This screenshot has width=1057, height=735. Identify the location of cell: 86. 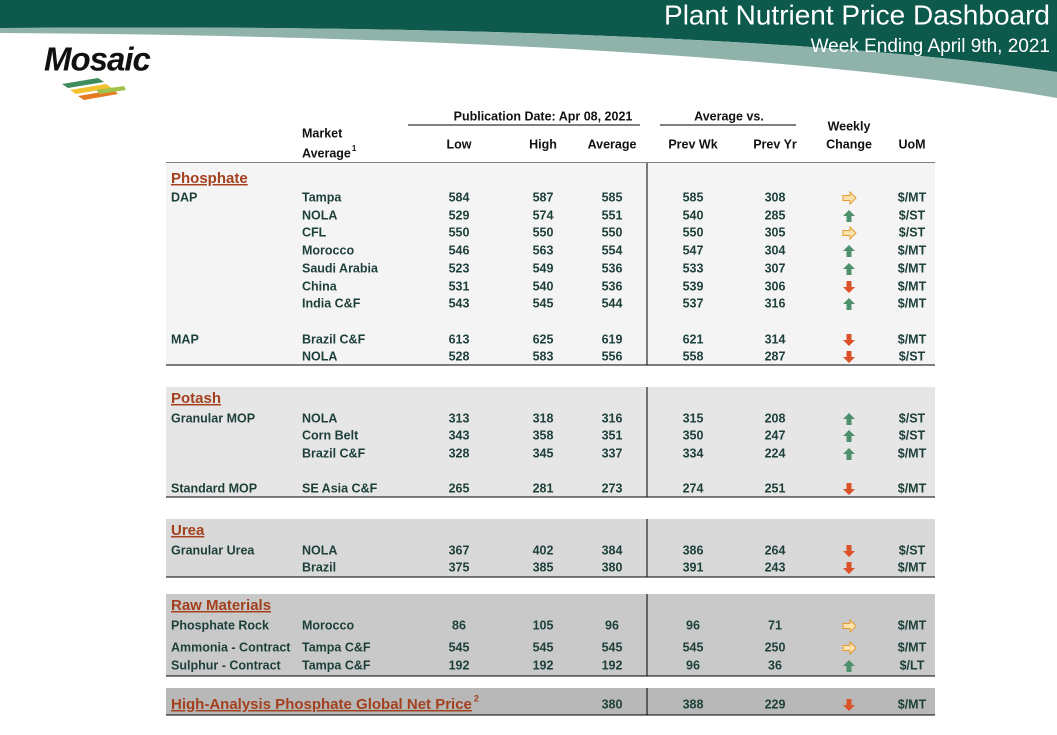
(459, 625).